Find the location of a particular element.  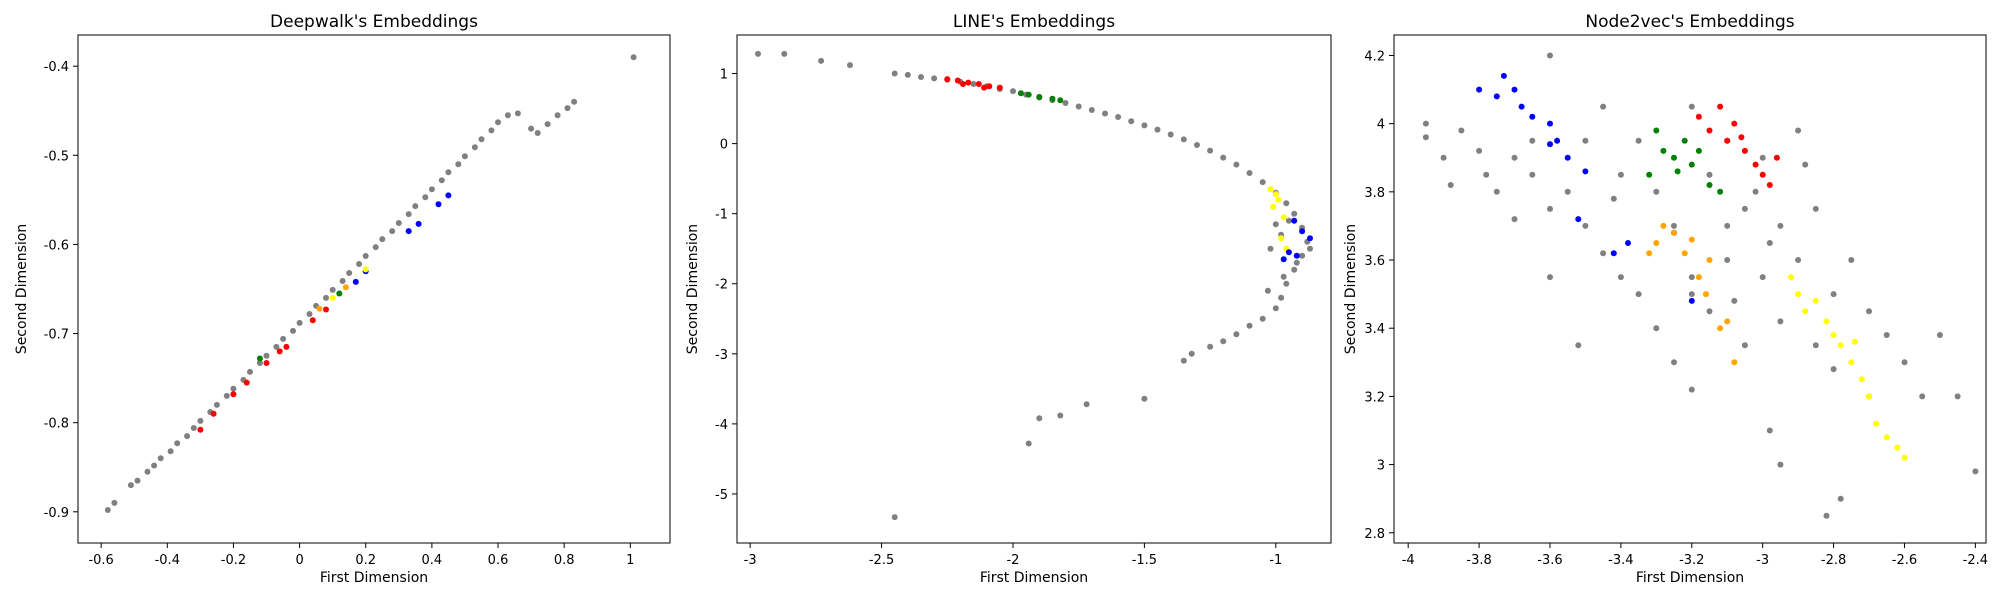

y-tick-label: 0 is located at coordinates (724, 145).